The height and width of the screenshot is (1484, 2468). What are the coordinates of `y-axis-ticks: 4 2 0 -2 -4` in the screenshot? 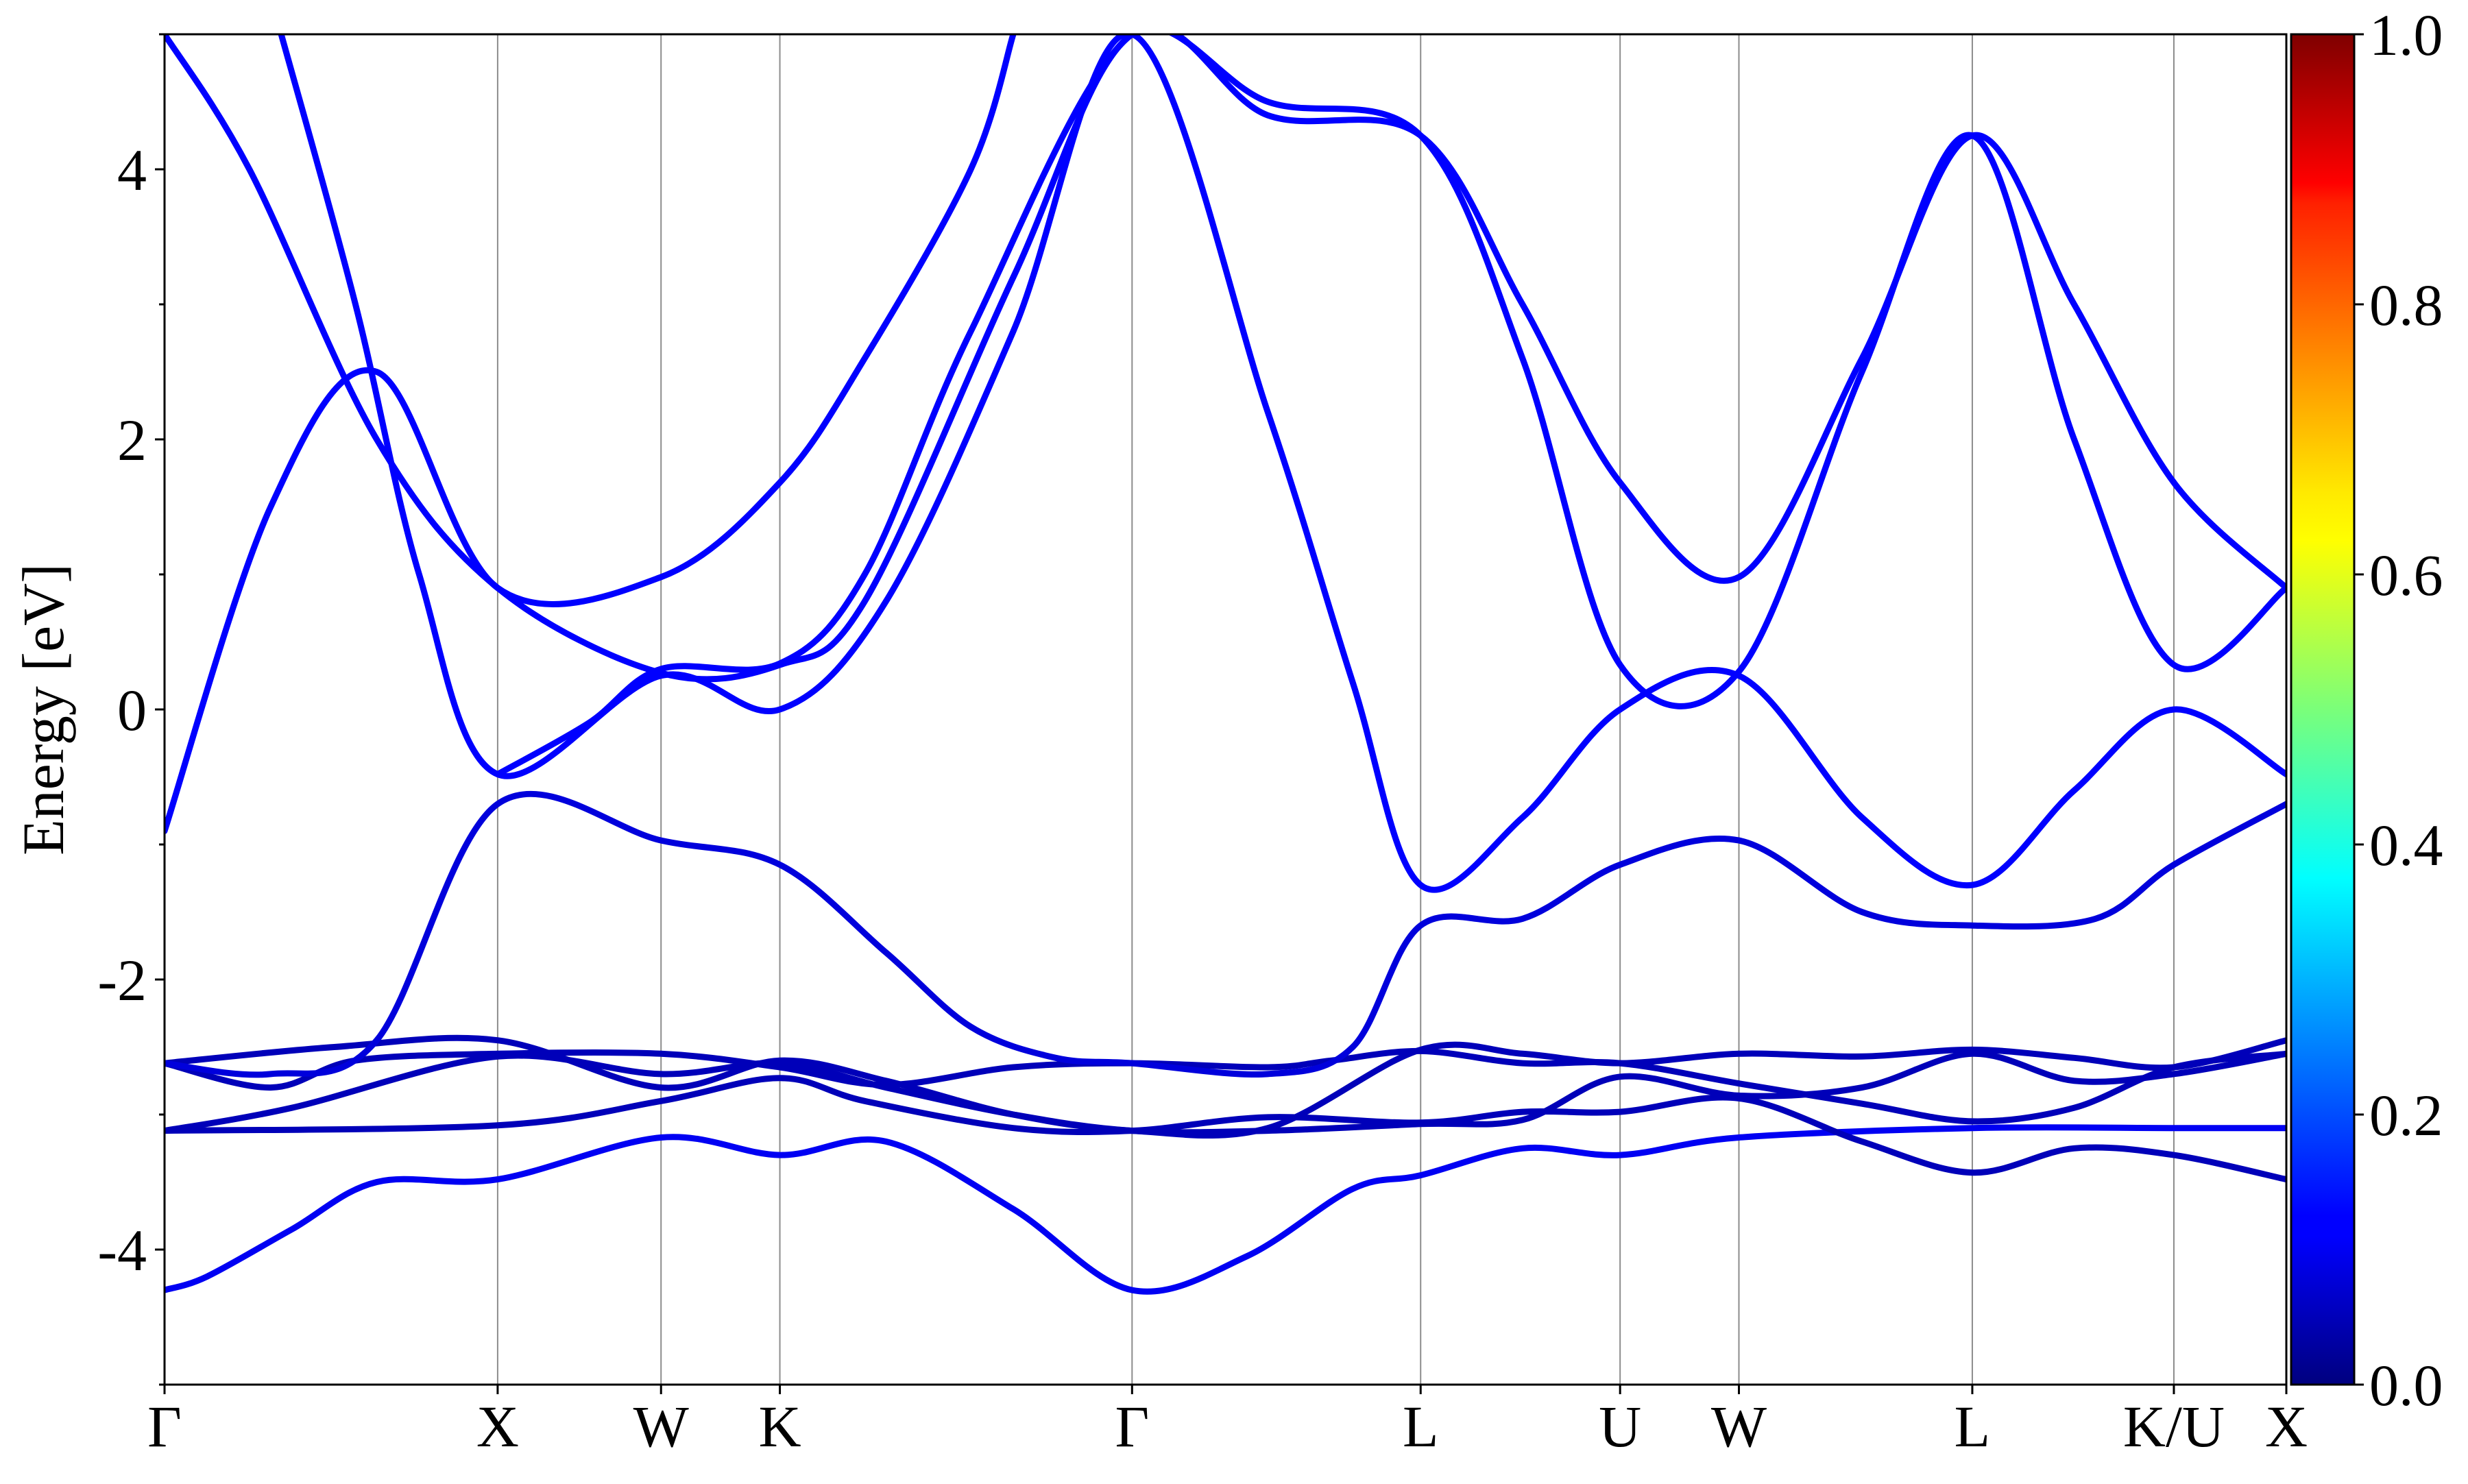 It's located at (131, 709).